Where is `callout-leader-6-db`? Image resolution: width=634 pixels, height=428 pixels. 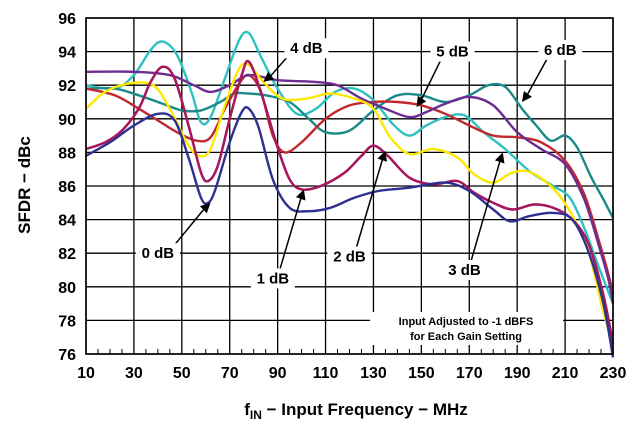
callout-leader-6-db is located at coordinates (538, 76).